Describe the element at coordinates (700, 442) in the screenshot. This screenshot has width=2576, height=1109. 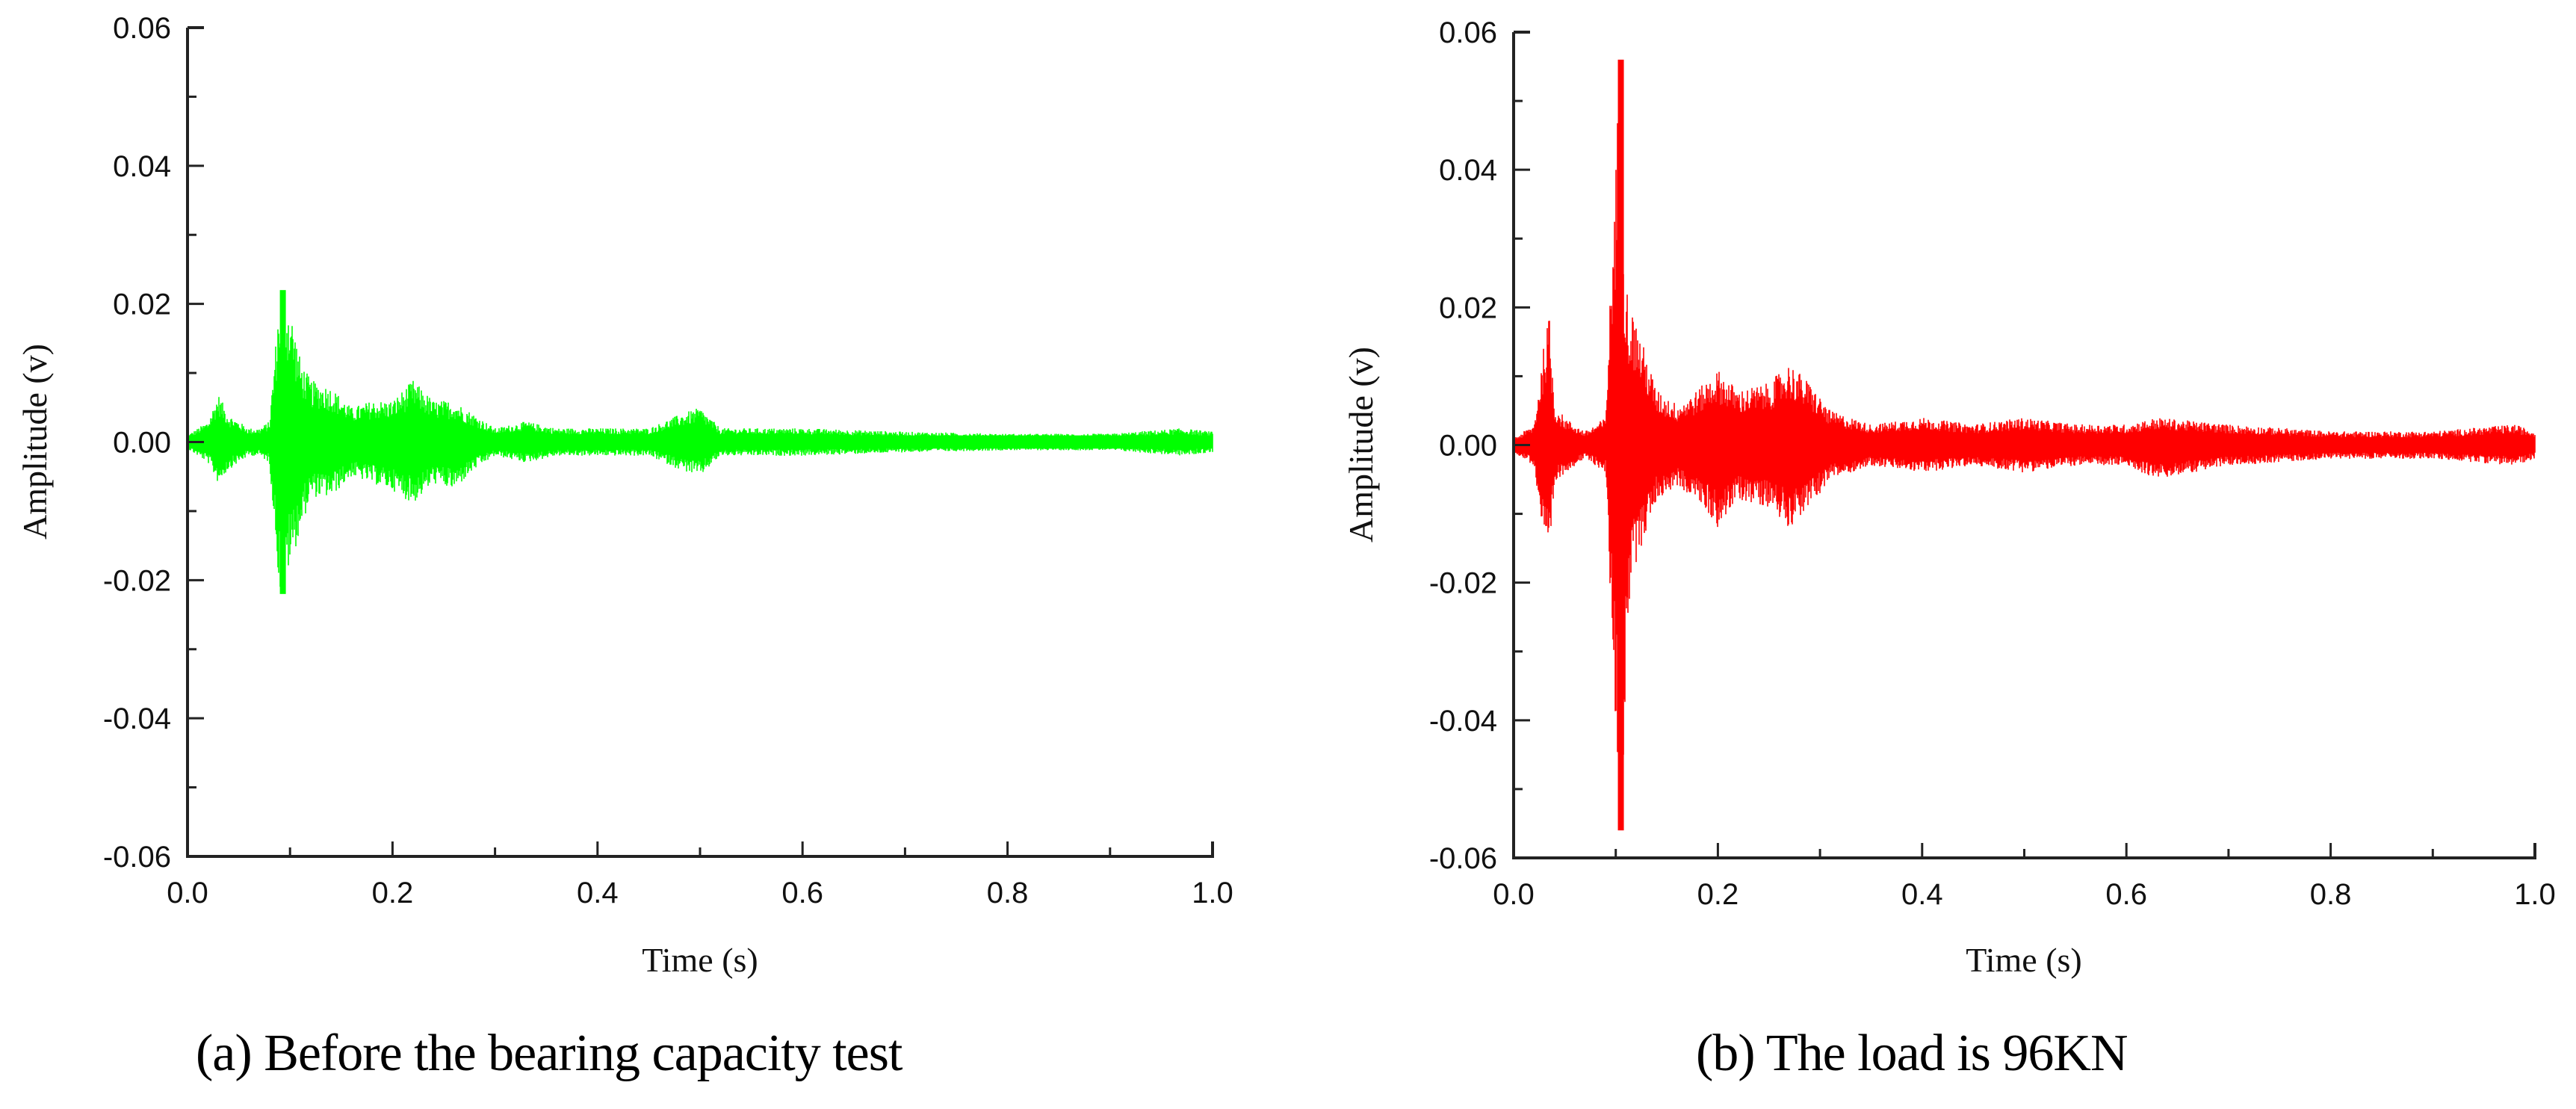
I see `waveform-a` at that location.